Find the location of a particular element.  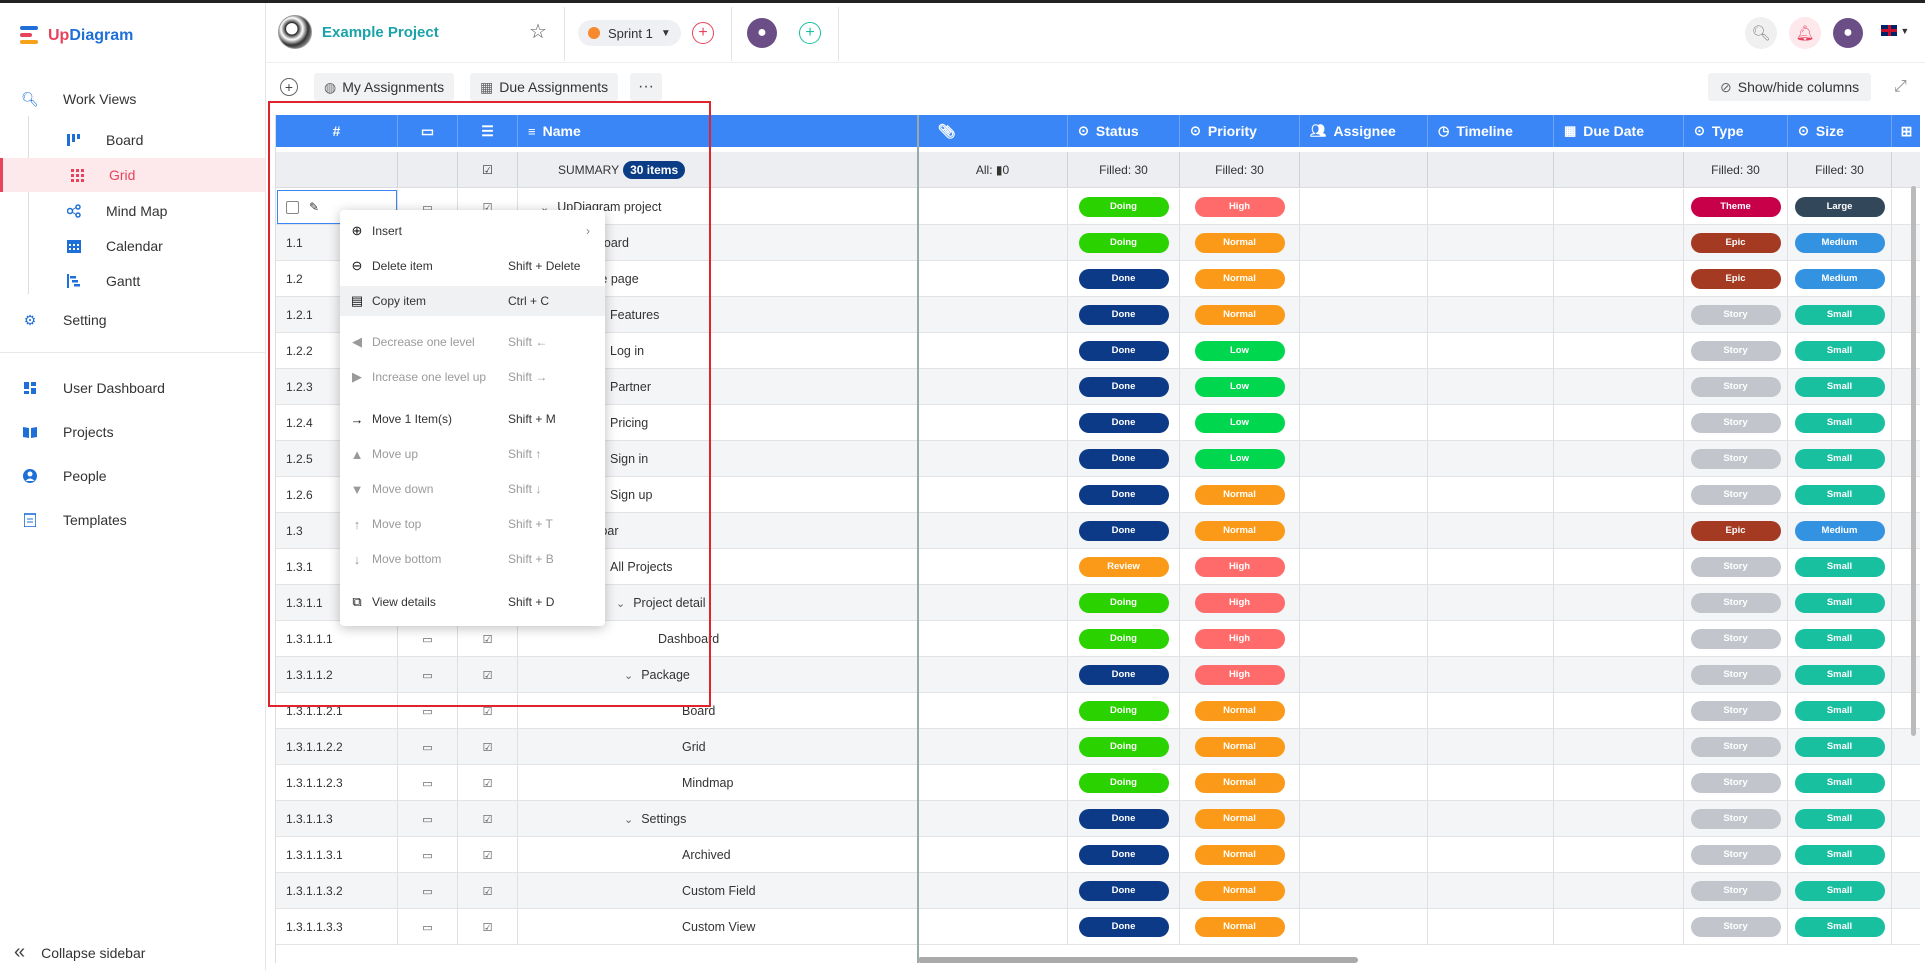

row-name-cell: Grid is located at coordinates (718, 747).